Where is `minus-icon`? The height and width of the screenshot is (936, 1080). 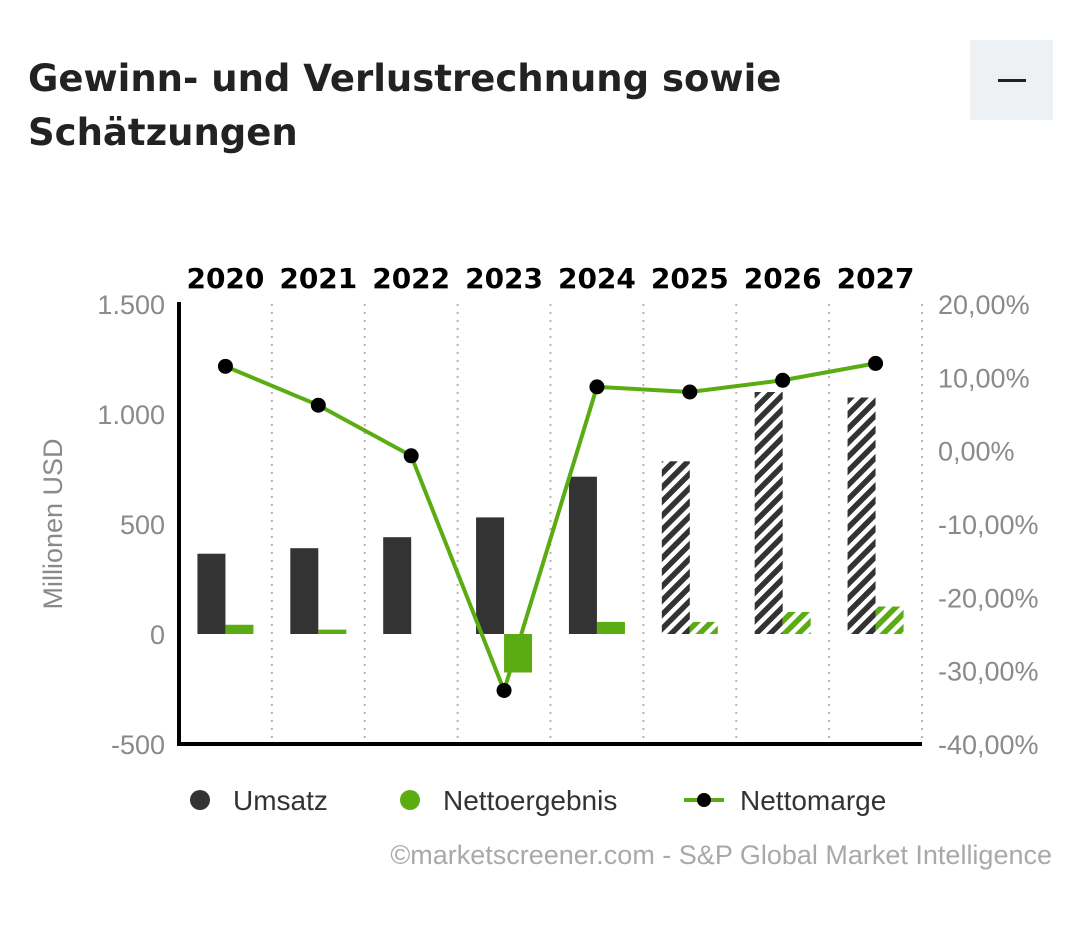 minus-icon is located at coordinates (1011, 80).